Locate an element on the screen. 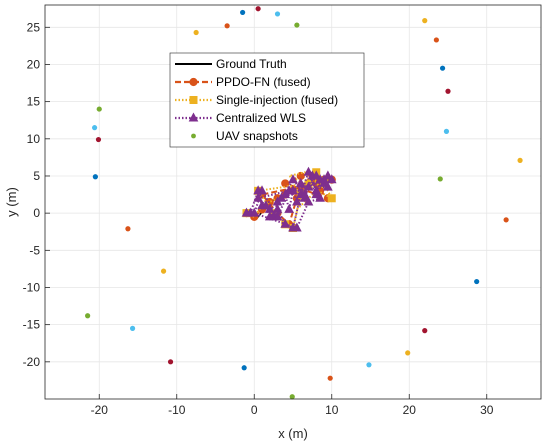  x-tick-label: 0 is located at coordinates (254, 410).